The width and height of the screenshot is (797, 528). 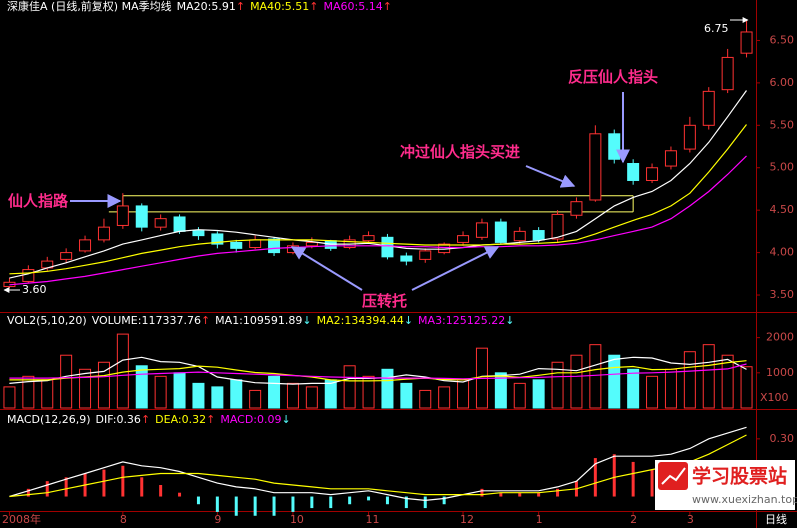 I want to click on x-tick-label: 11, so click(x=373, y=519).